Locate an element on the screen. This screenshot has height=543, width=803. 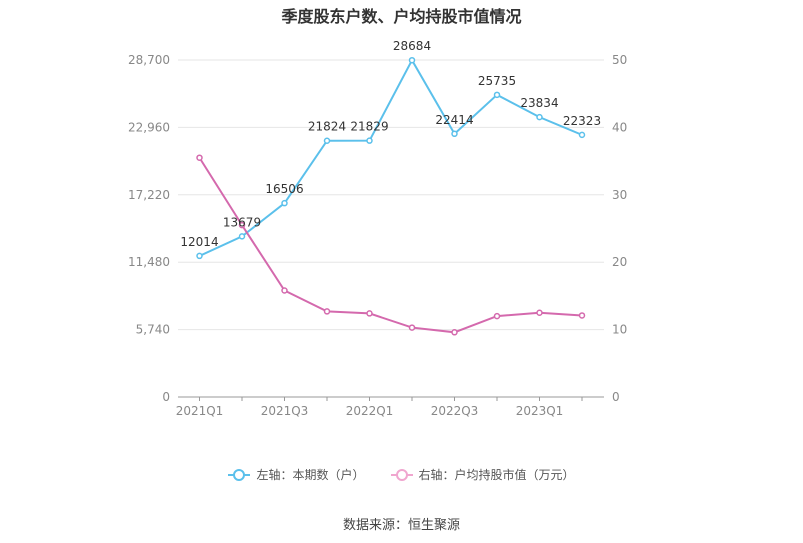
data-label: 12014 is located at coordinates (199, 242).